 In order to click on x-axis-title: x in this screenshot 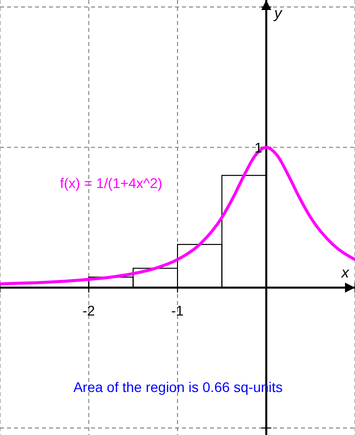, I will do `click(345, 273)`.